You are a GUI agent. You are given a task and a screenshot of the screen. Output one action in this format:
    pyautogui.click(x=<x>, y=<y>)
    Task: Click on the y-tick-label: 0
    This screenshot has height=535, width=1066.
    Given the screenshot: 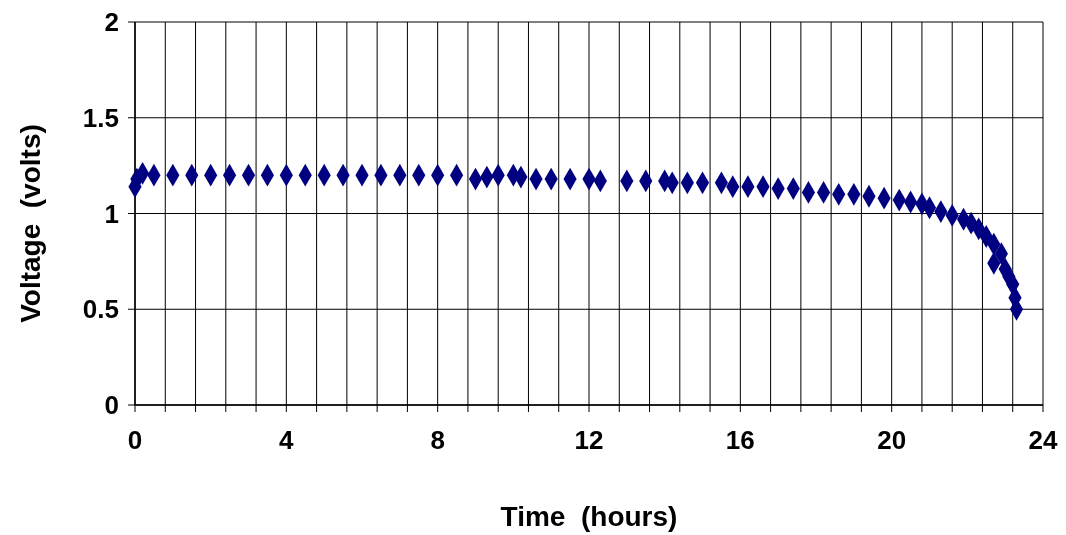 What is the action you would take?
    pyautogui.click(x=111, y=405)
    